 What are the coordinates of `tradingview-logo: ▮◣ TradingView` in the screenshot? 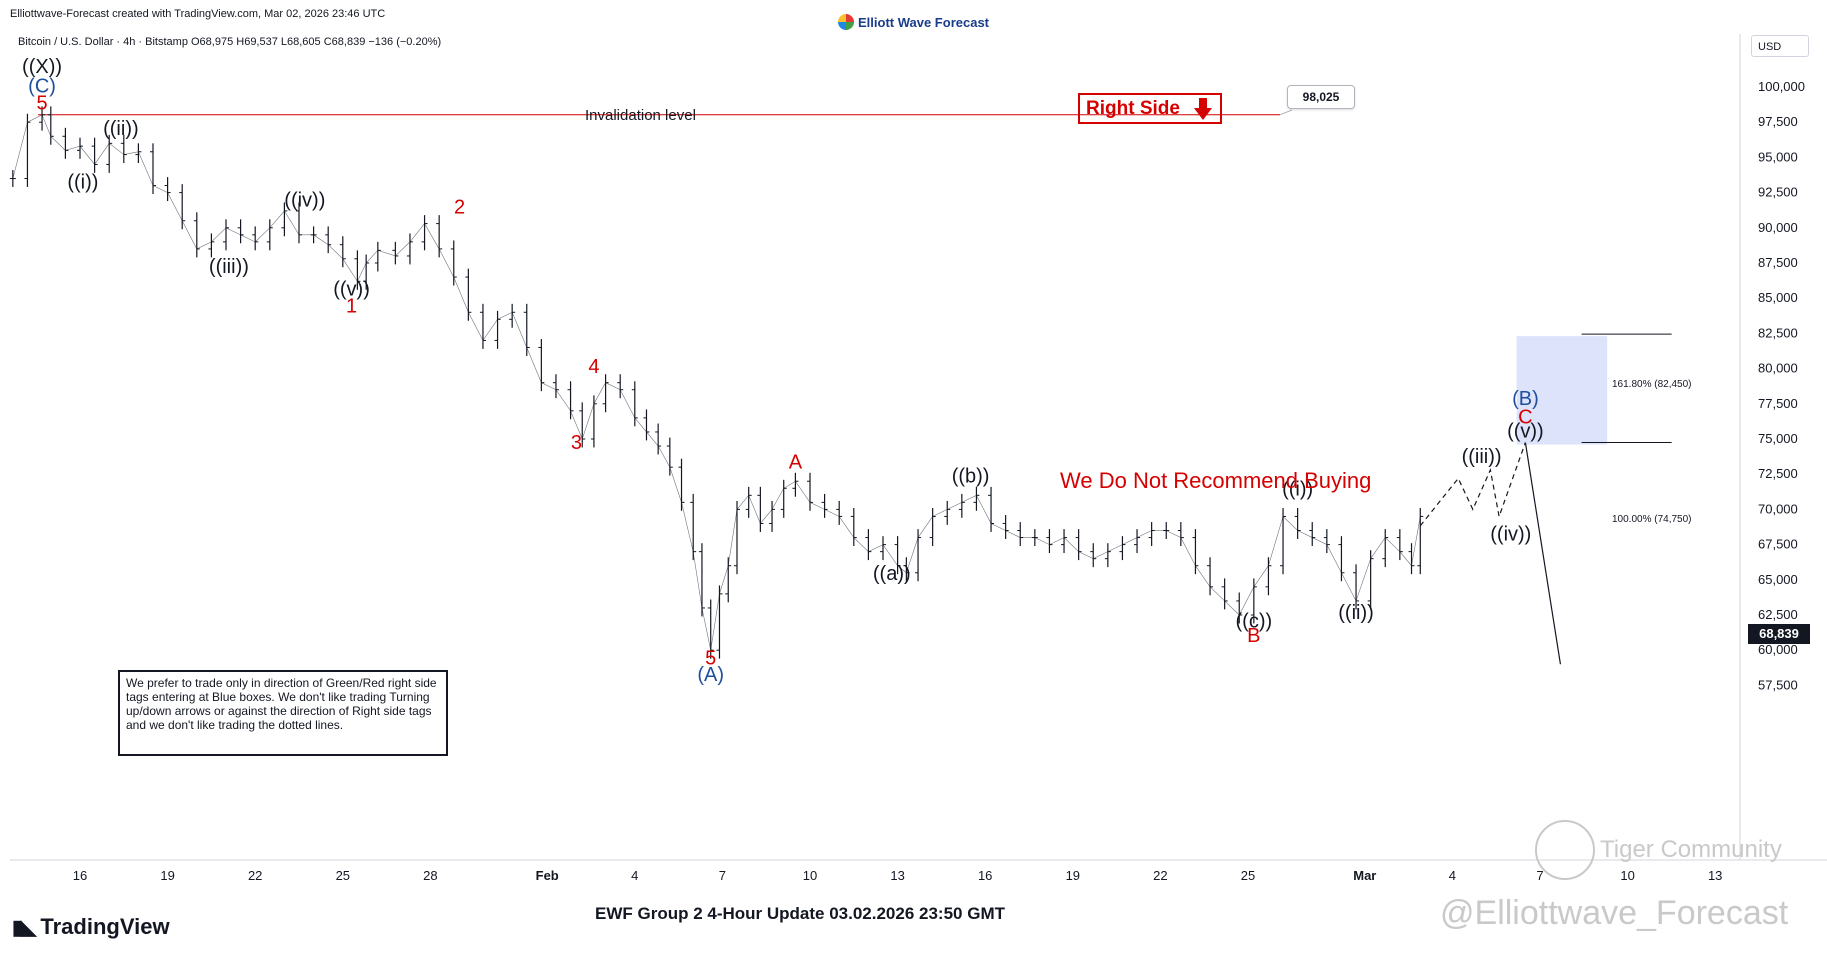 It's located at (91, 927).